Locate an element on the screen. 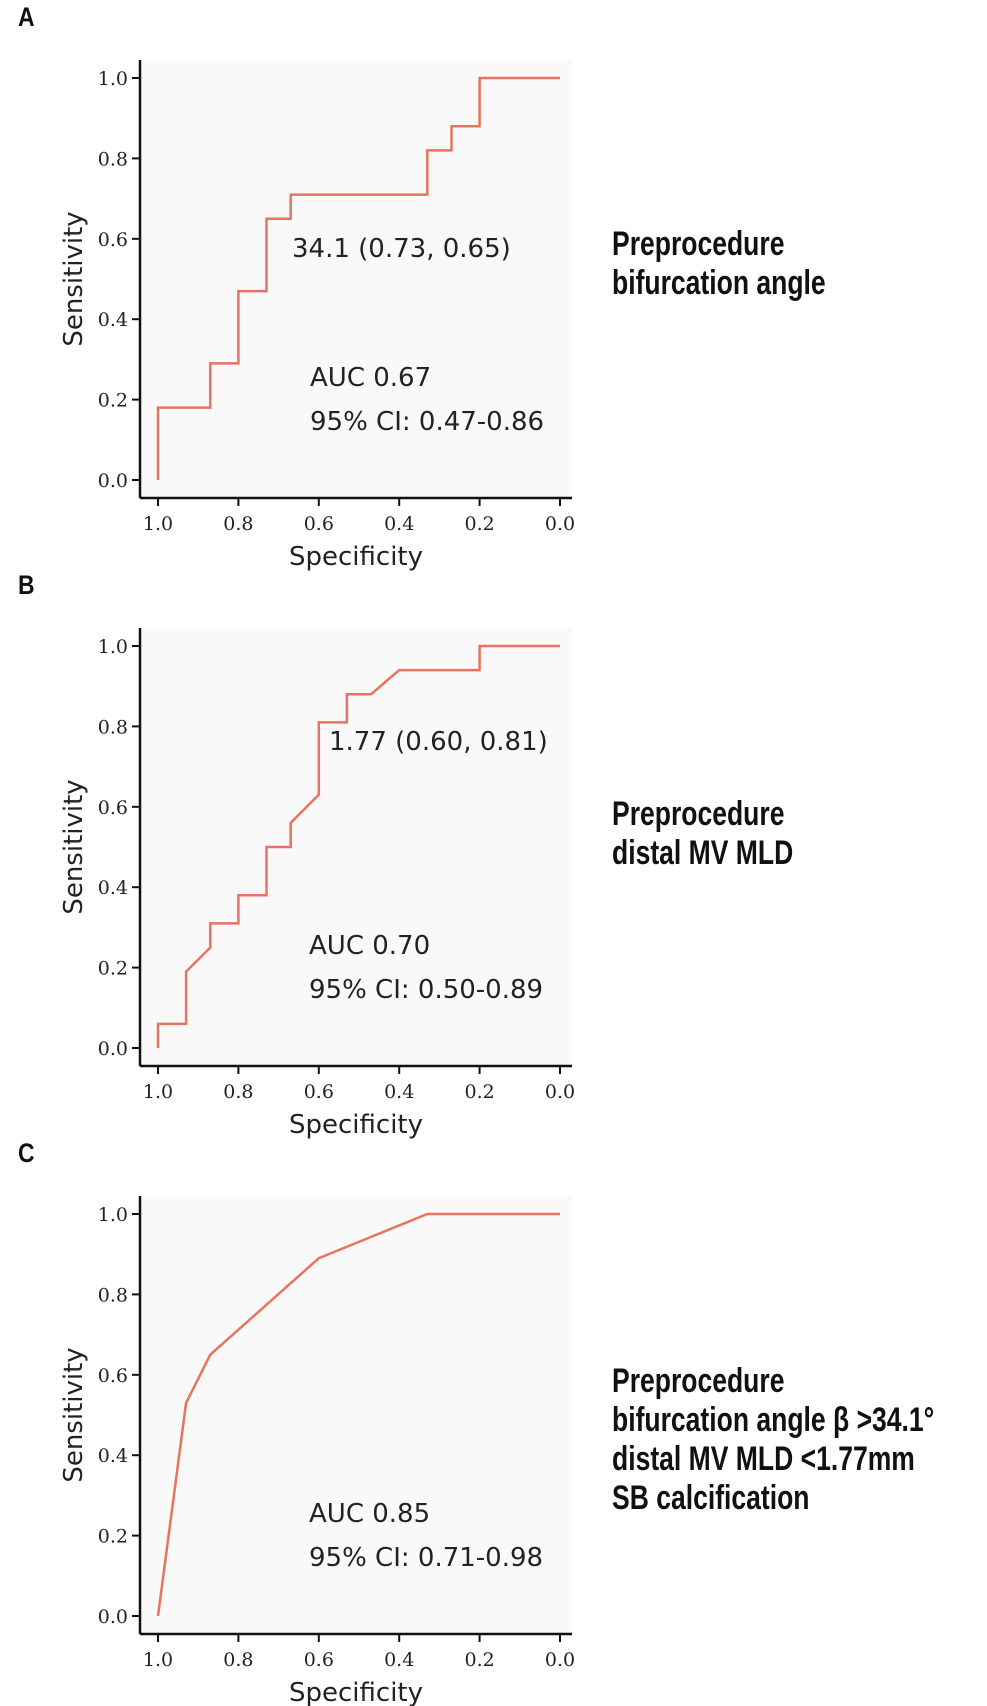  panel-letter-a: A is located at coordinates (26, 17).